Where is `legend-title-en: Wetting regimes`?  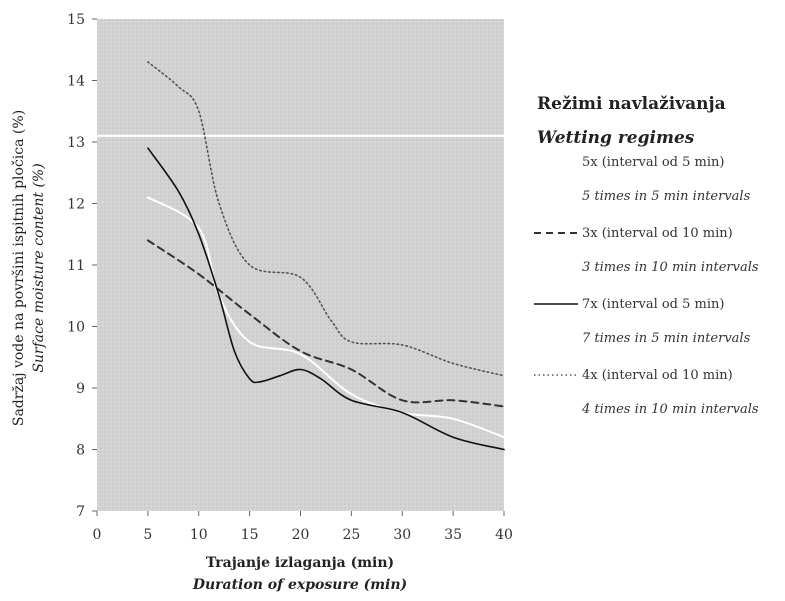 legend-title-en: Wetting regimes is located at coordinates (616, 138).